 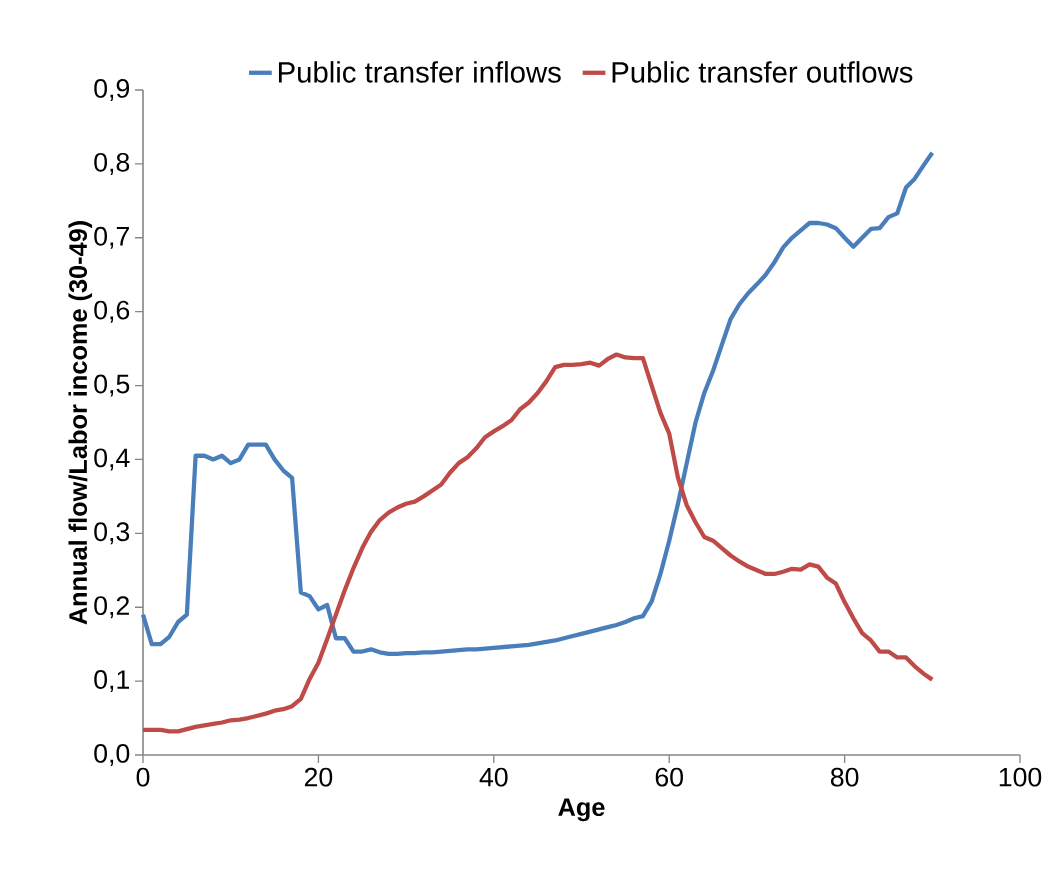 What do you see at coordinates (112, 459) in the screenshot?
I see `y-tick-label: 0,4` at bounding box center [112, 459].